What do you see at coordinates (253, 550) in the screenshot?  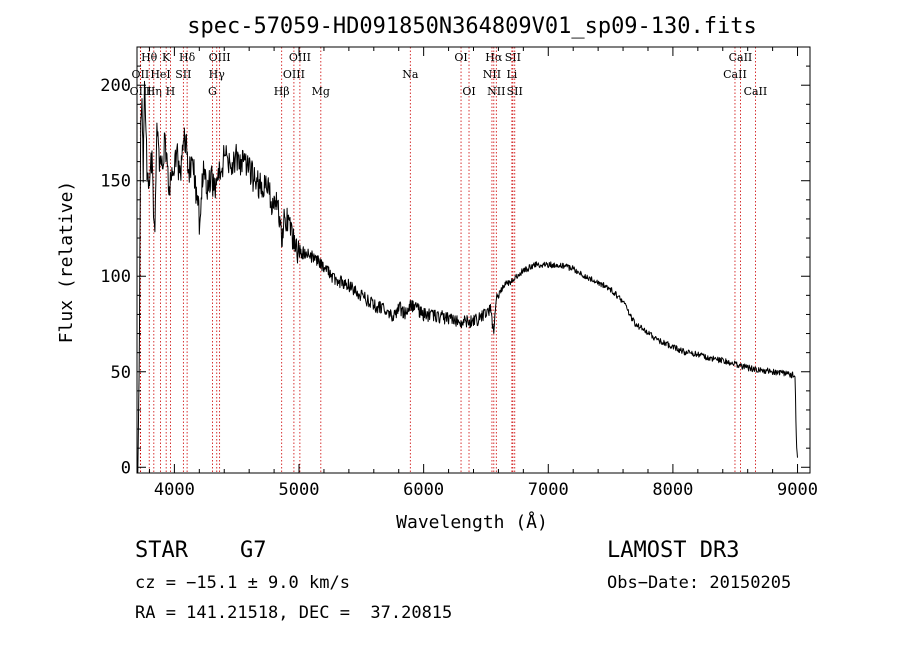 I see `subclass: G7` at bounding box center [253, 550].